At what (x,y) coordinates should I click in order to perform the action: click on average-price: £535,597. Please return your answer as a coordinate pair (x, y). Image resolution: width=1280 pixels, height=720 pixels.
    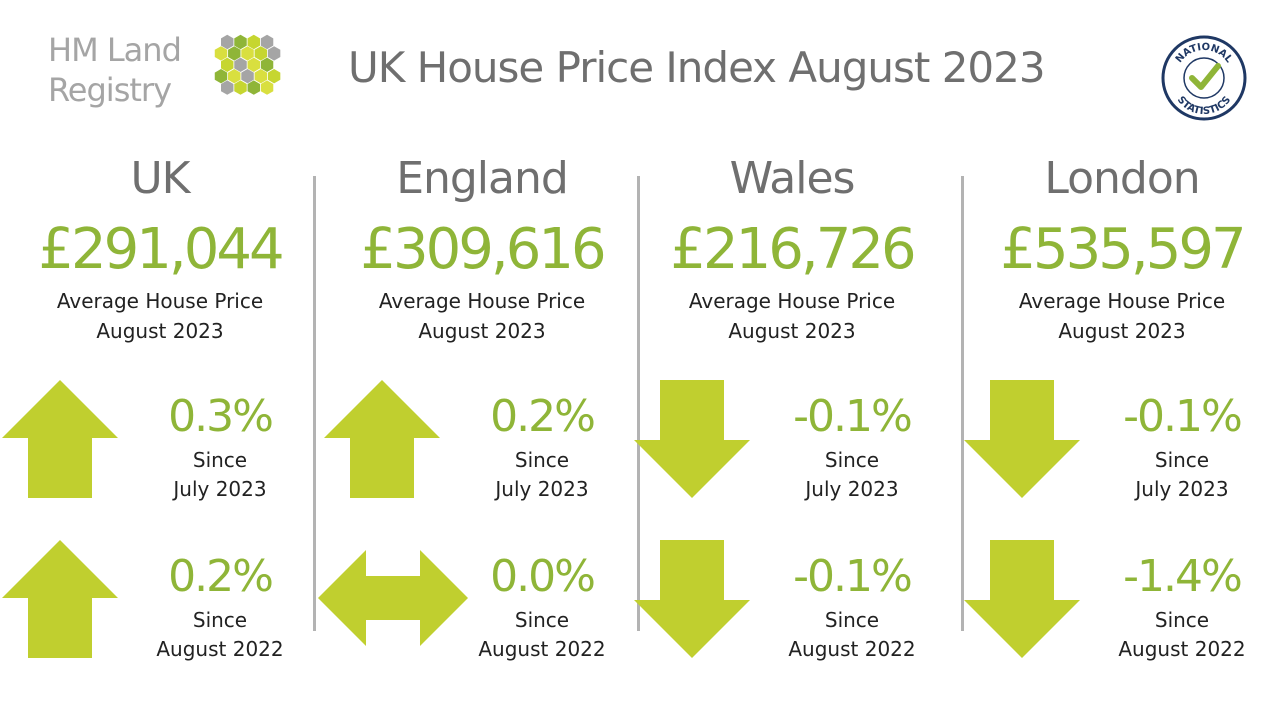
    Looking at the image, I should click on (1123, 249).